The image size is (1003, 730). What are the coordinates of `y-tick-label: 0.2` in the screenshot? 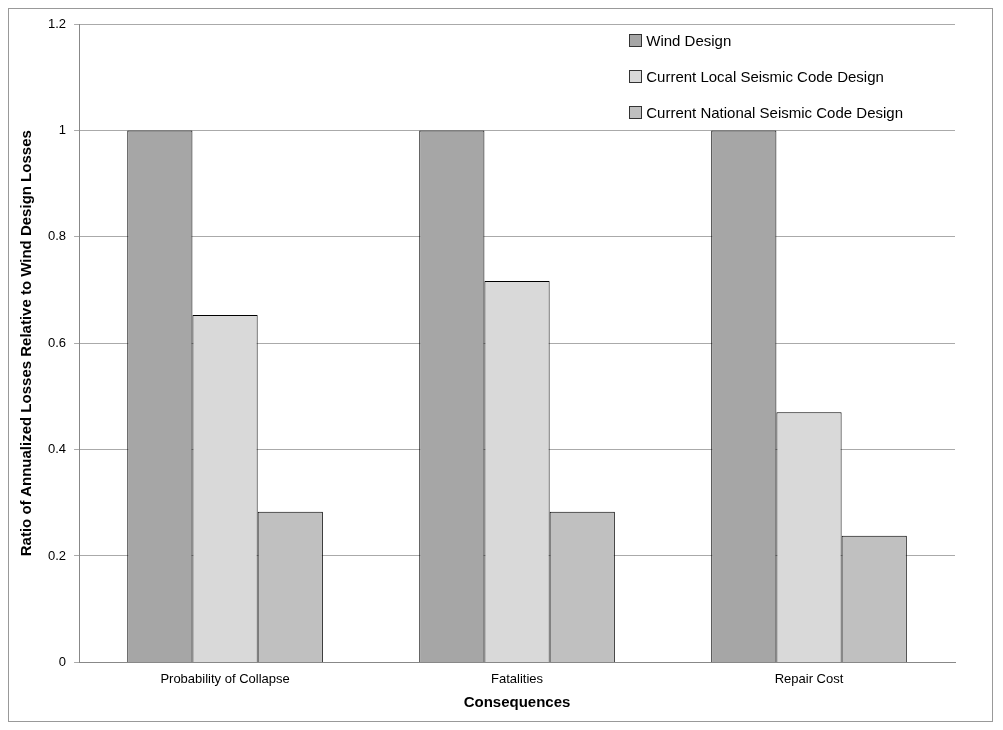 It's located at (57, 555).